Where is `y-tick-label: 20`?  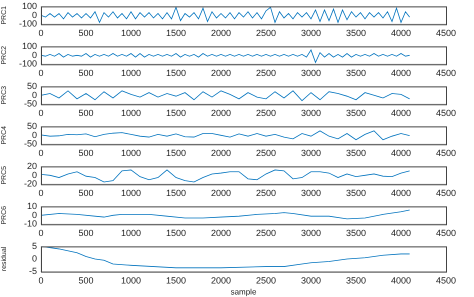 y-tick-label: 20 is located at coordinates (31, 165).